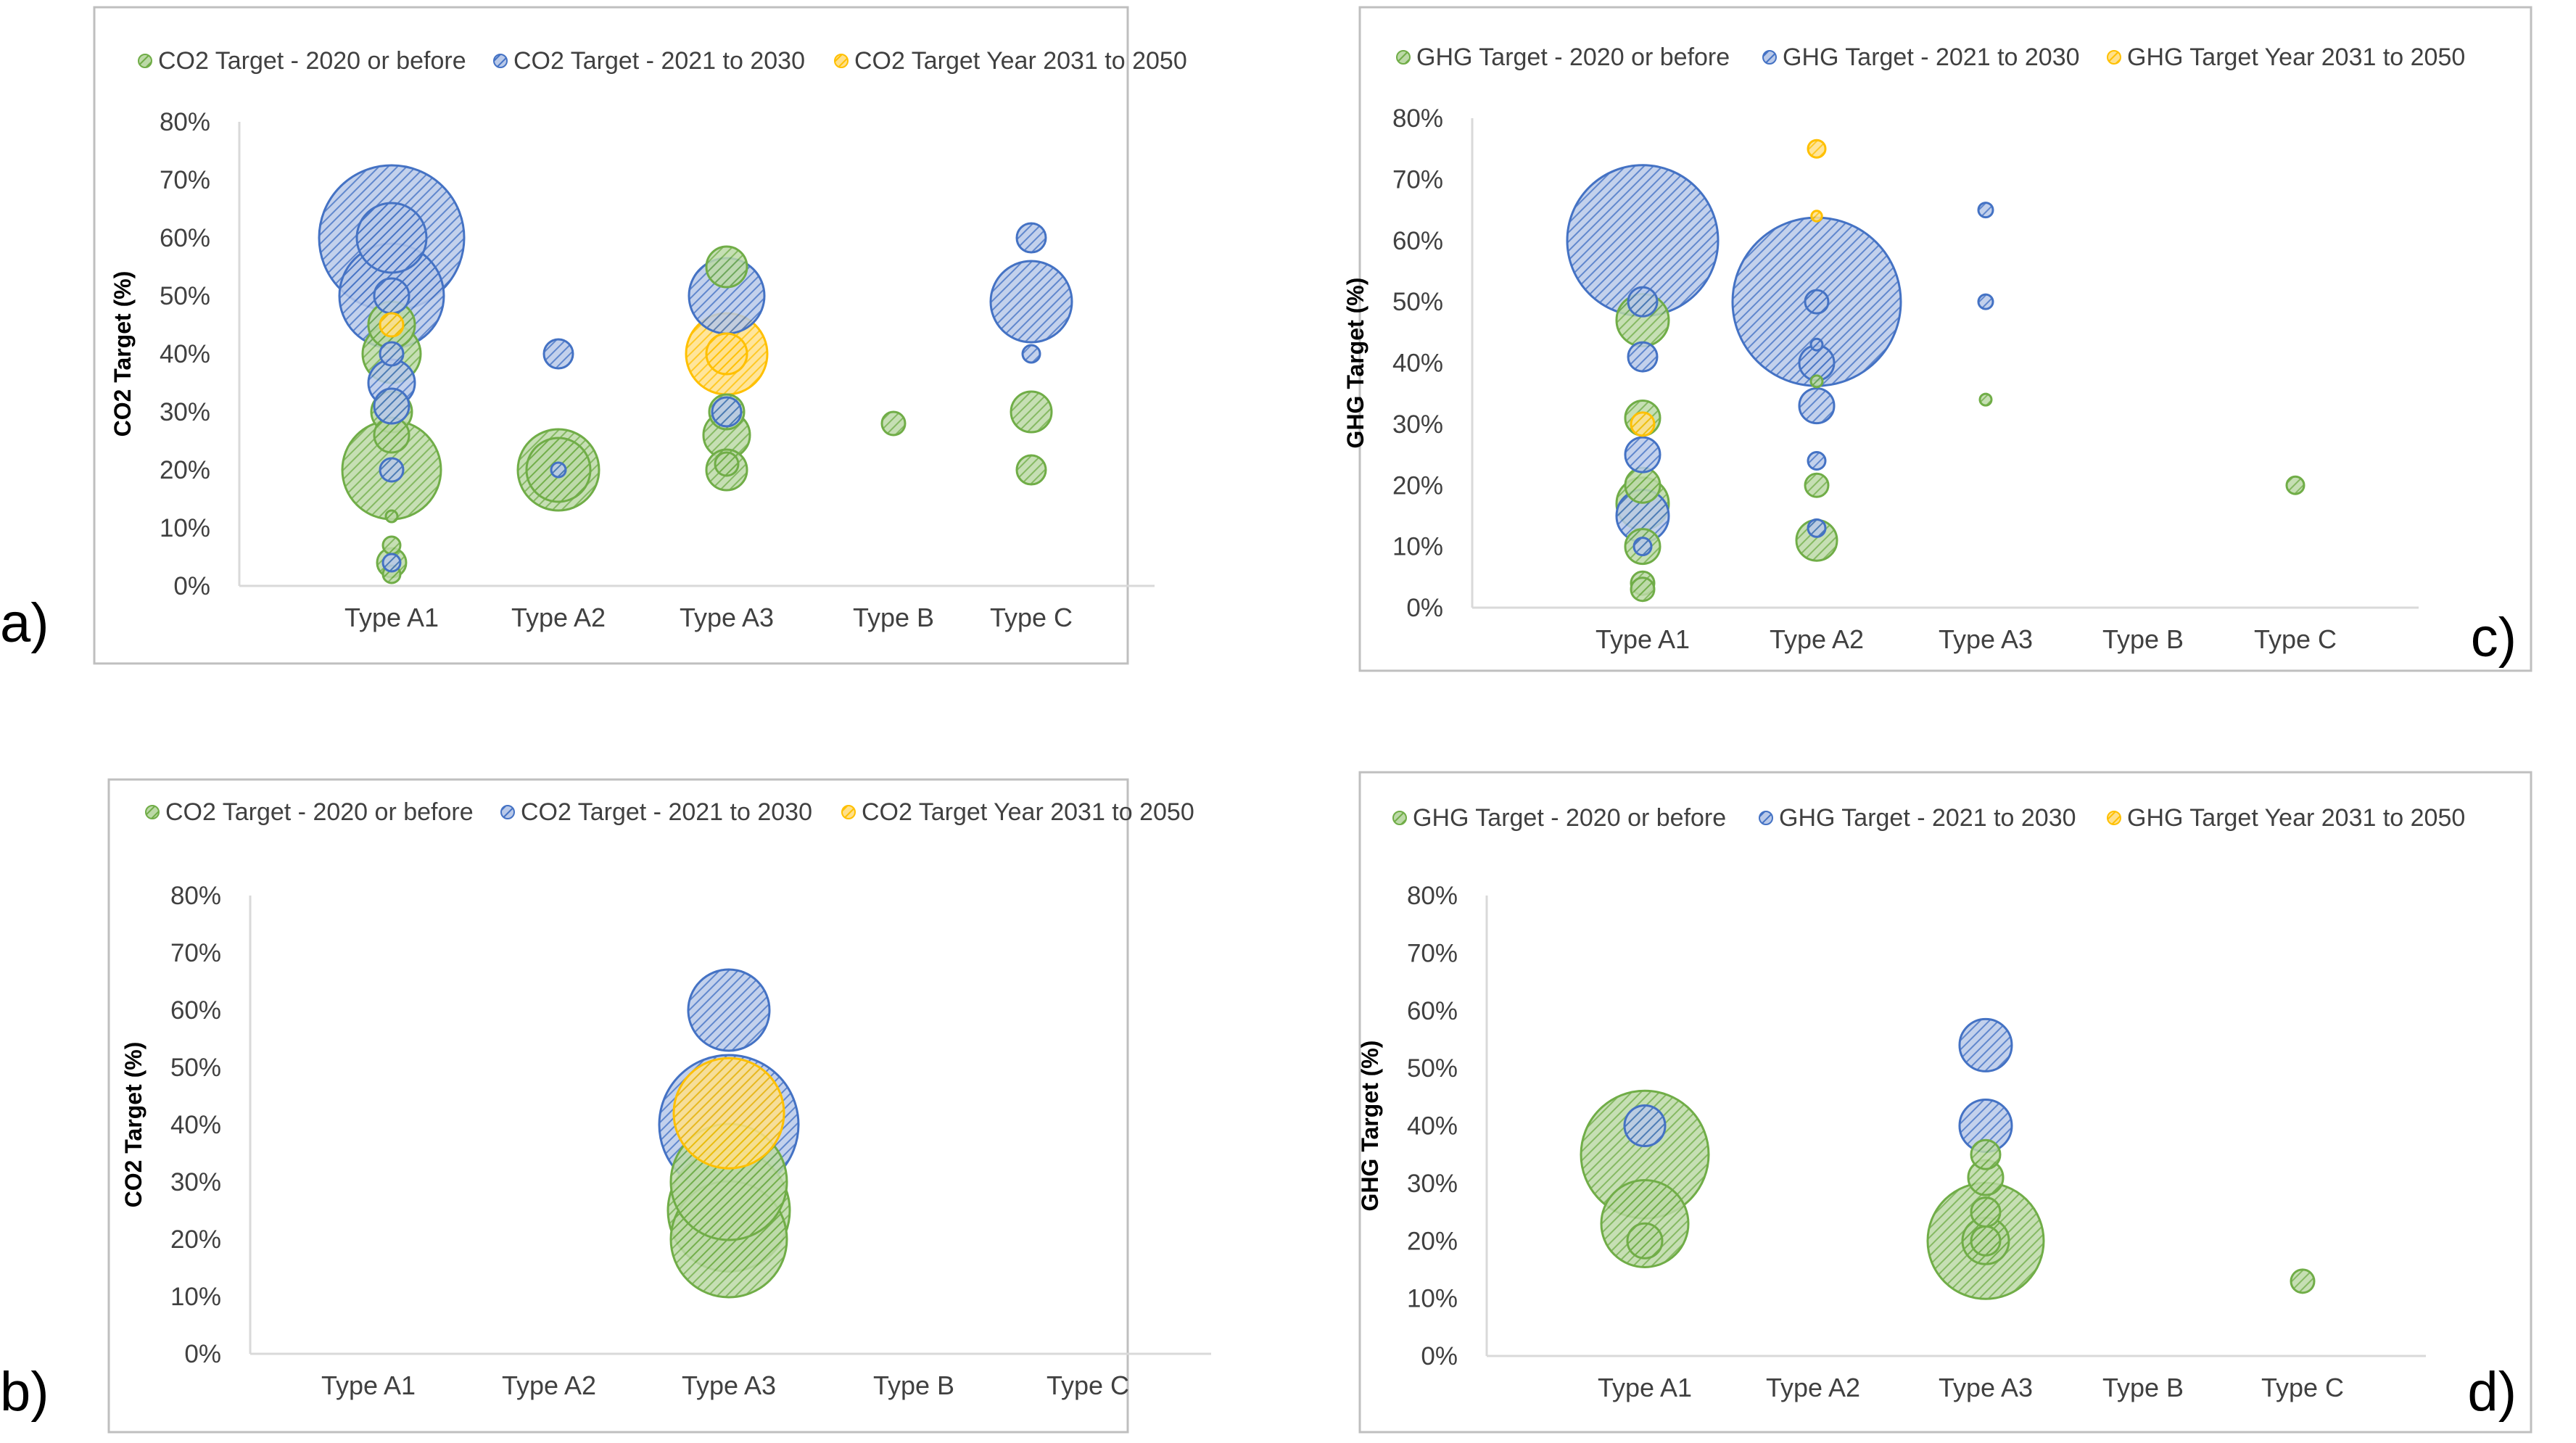 This screenshot has height=1443, width=2576. I want to click on legend-entry: CO2 Target - 2020 or before, so click(319, 812).